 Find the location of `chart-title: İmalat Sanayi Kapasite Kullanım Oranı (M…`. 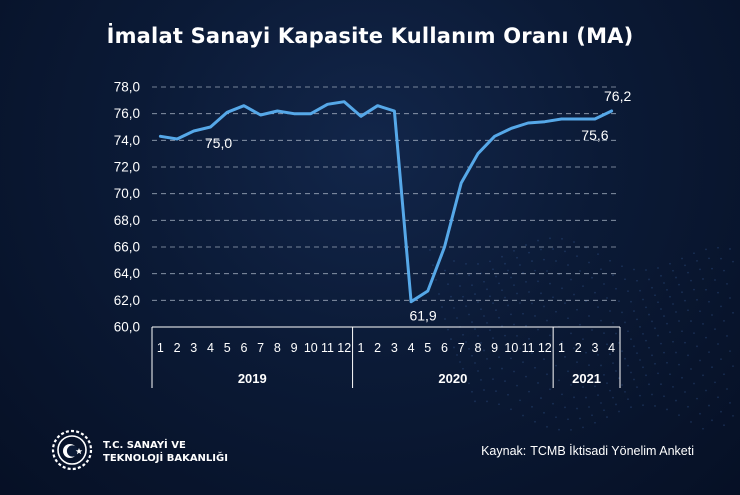

chart-title: İmalat Sanayi Kapasite Kullanım Oranı (M… is located at coordinates (370, 36).